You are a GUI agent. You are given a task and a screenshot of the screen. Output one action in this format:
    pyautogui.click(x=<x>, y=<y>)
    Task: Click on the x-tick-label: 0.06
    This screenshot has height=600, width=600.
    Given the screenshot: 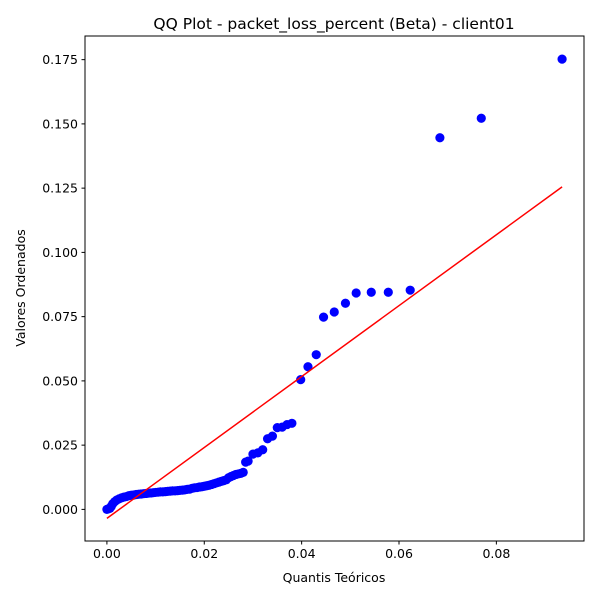 What is the action you would take?
    pyautogui.click(x=399, y=553)
    